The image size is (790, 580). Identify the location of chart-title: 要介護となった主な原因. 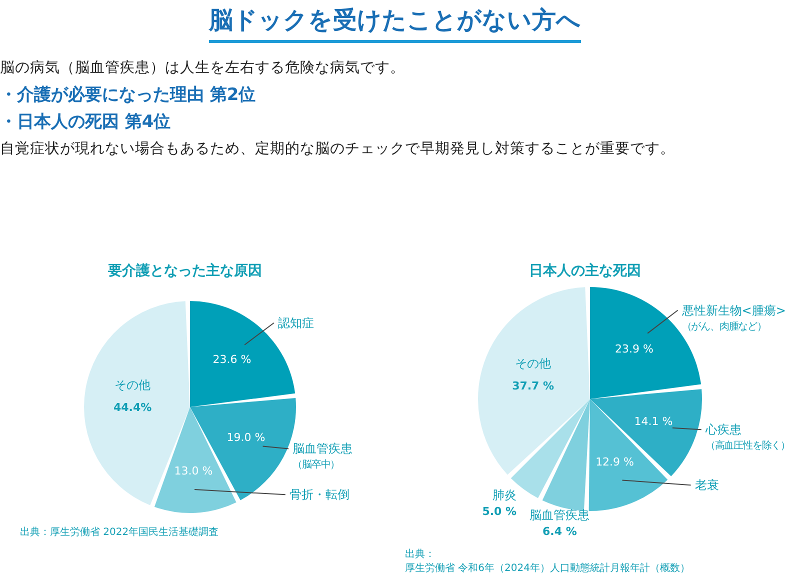
(185, 271).